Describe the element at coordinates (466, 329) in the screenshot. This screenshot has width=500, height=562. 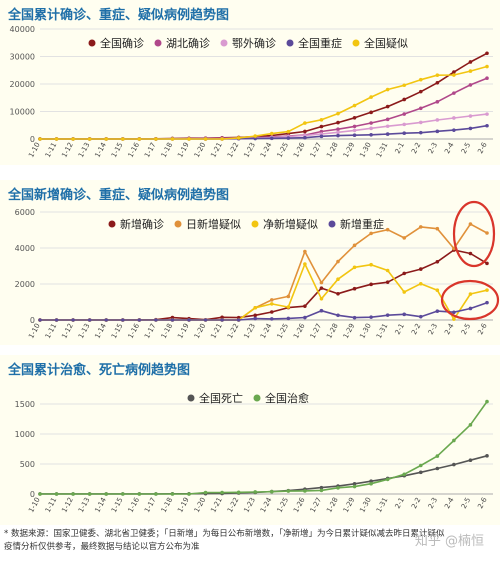
I see `x-tick-label: 2-5` at that location.